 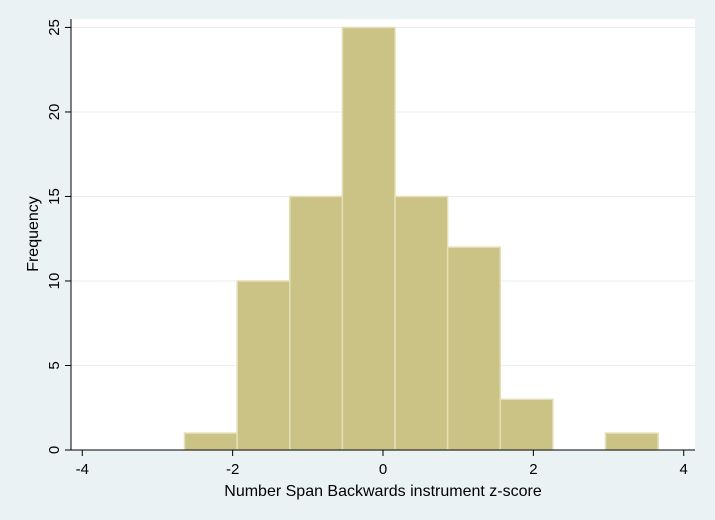 I want to click on y-tick-label: 0, so click(x=54, y=450).